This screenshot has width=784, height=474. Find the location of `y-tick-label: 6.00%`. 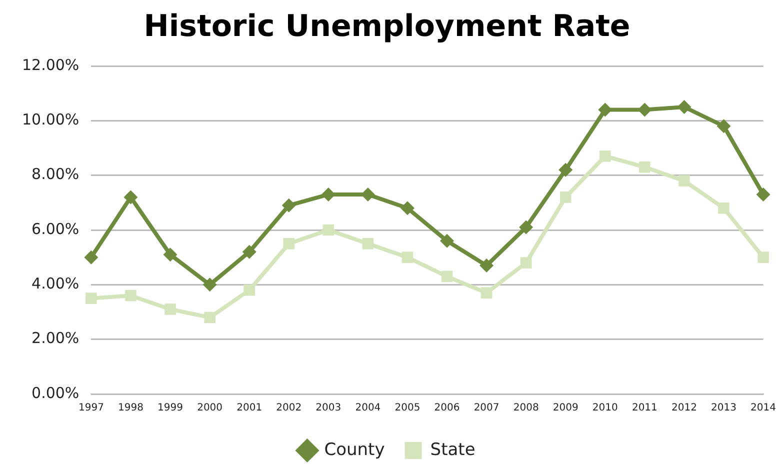

y-tick-label: 6.00% is located at coordinates (56, 229).